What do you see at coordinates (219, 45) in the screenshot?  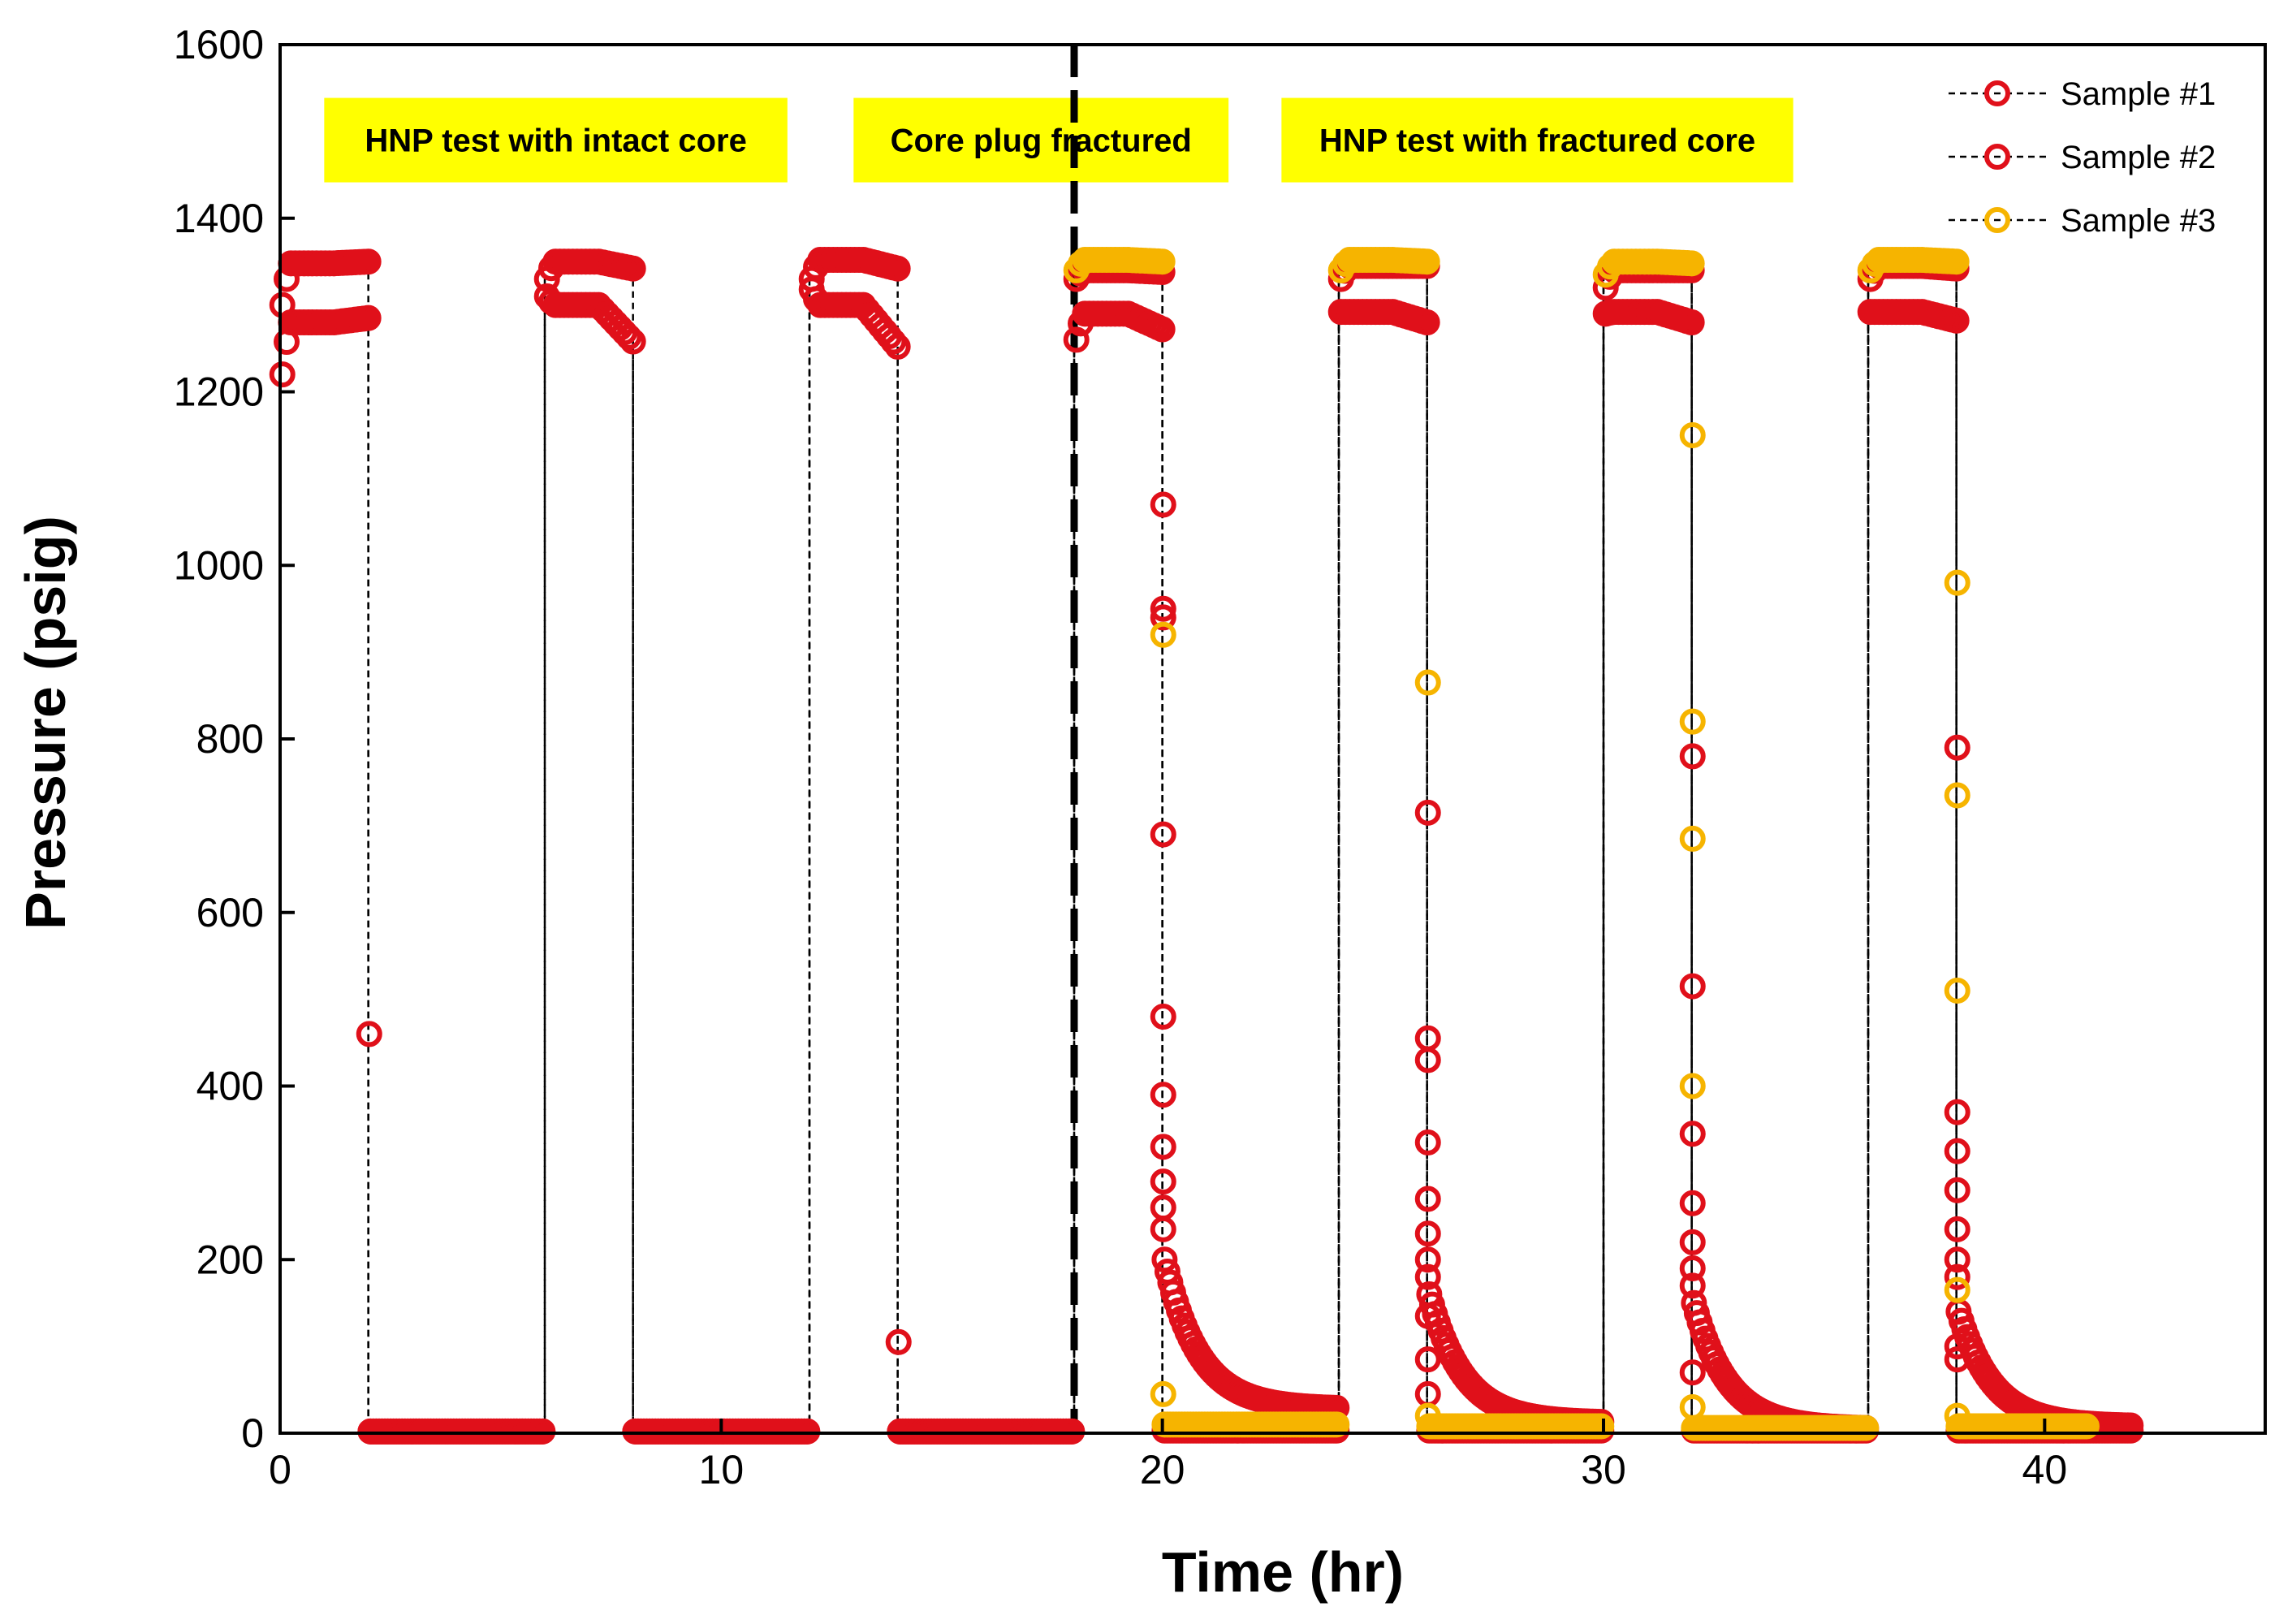 I see `y-tick-label-1600: 1600` at bounding box center [219, 45].